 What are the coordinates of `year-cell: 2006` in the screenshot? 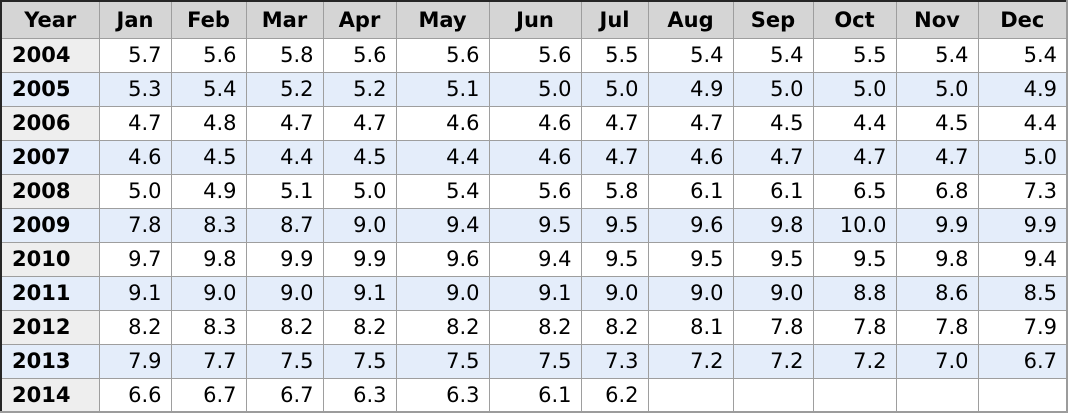 It's located at (50, 123).